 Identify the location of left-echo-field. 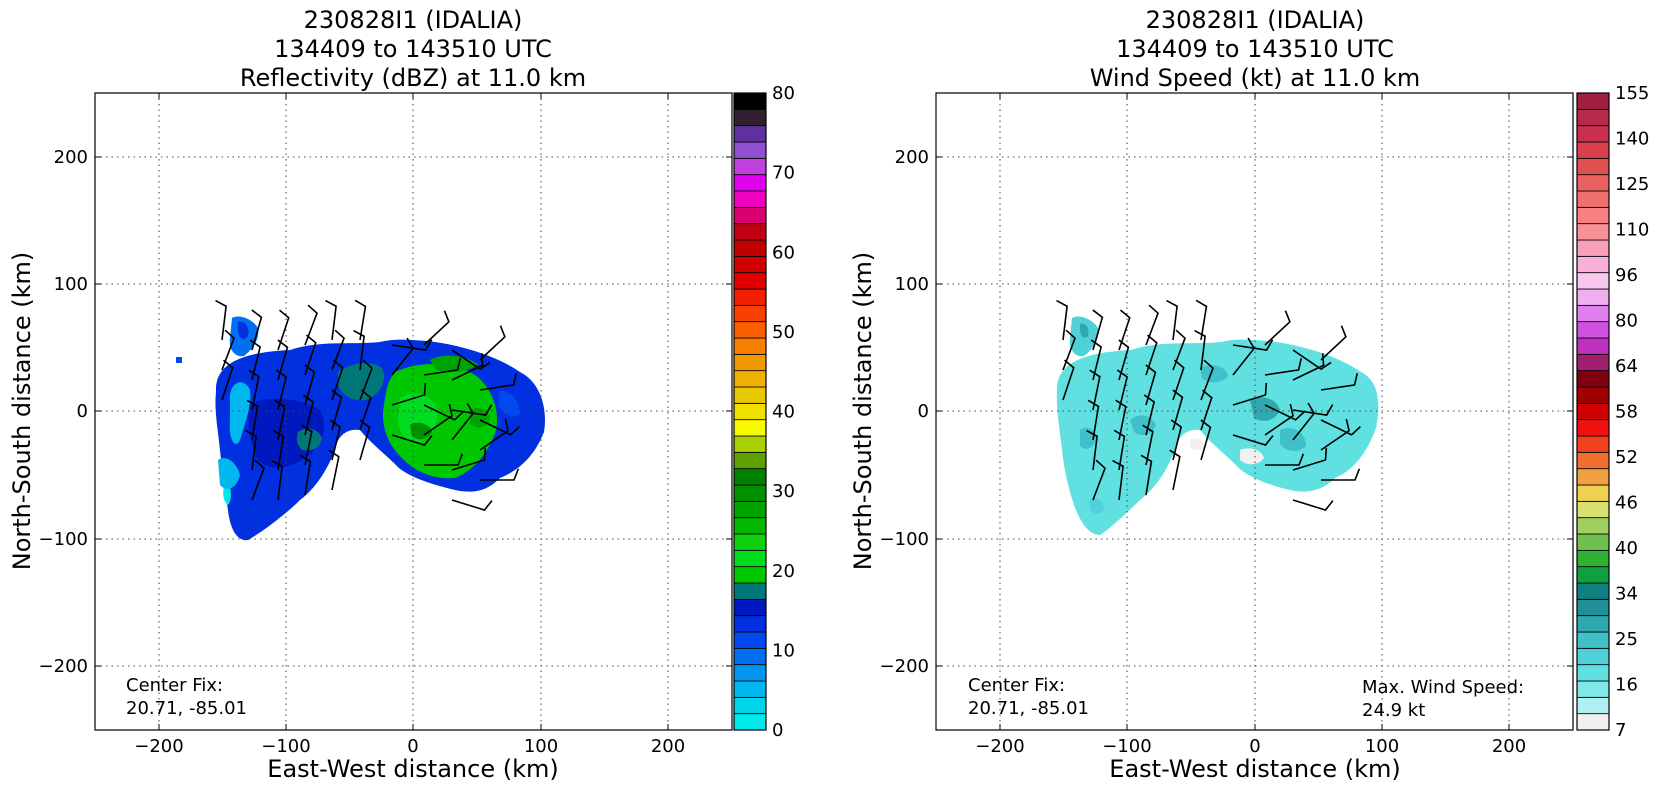
(361, 428).